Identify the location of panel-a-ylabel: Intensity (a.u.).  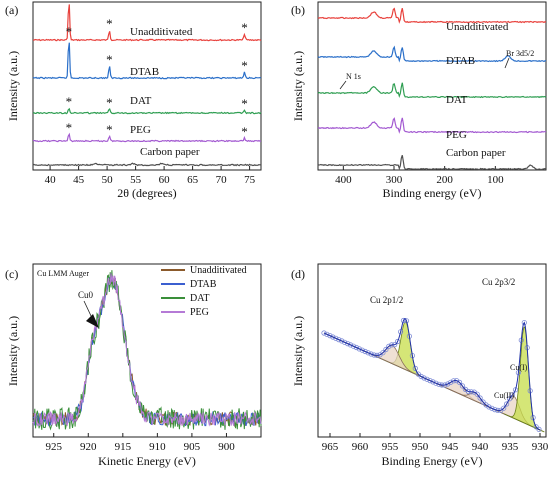
(13, 86).